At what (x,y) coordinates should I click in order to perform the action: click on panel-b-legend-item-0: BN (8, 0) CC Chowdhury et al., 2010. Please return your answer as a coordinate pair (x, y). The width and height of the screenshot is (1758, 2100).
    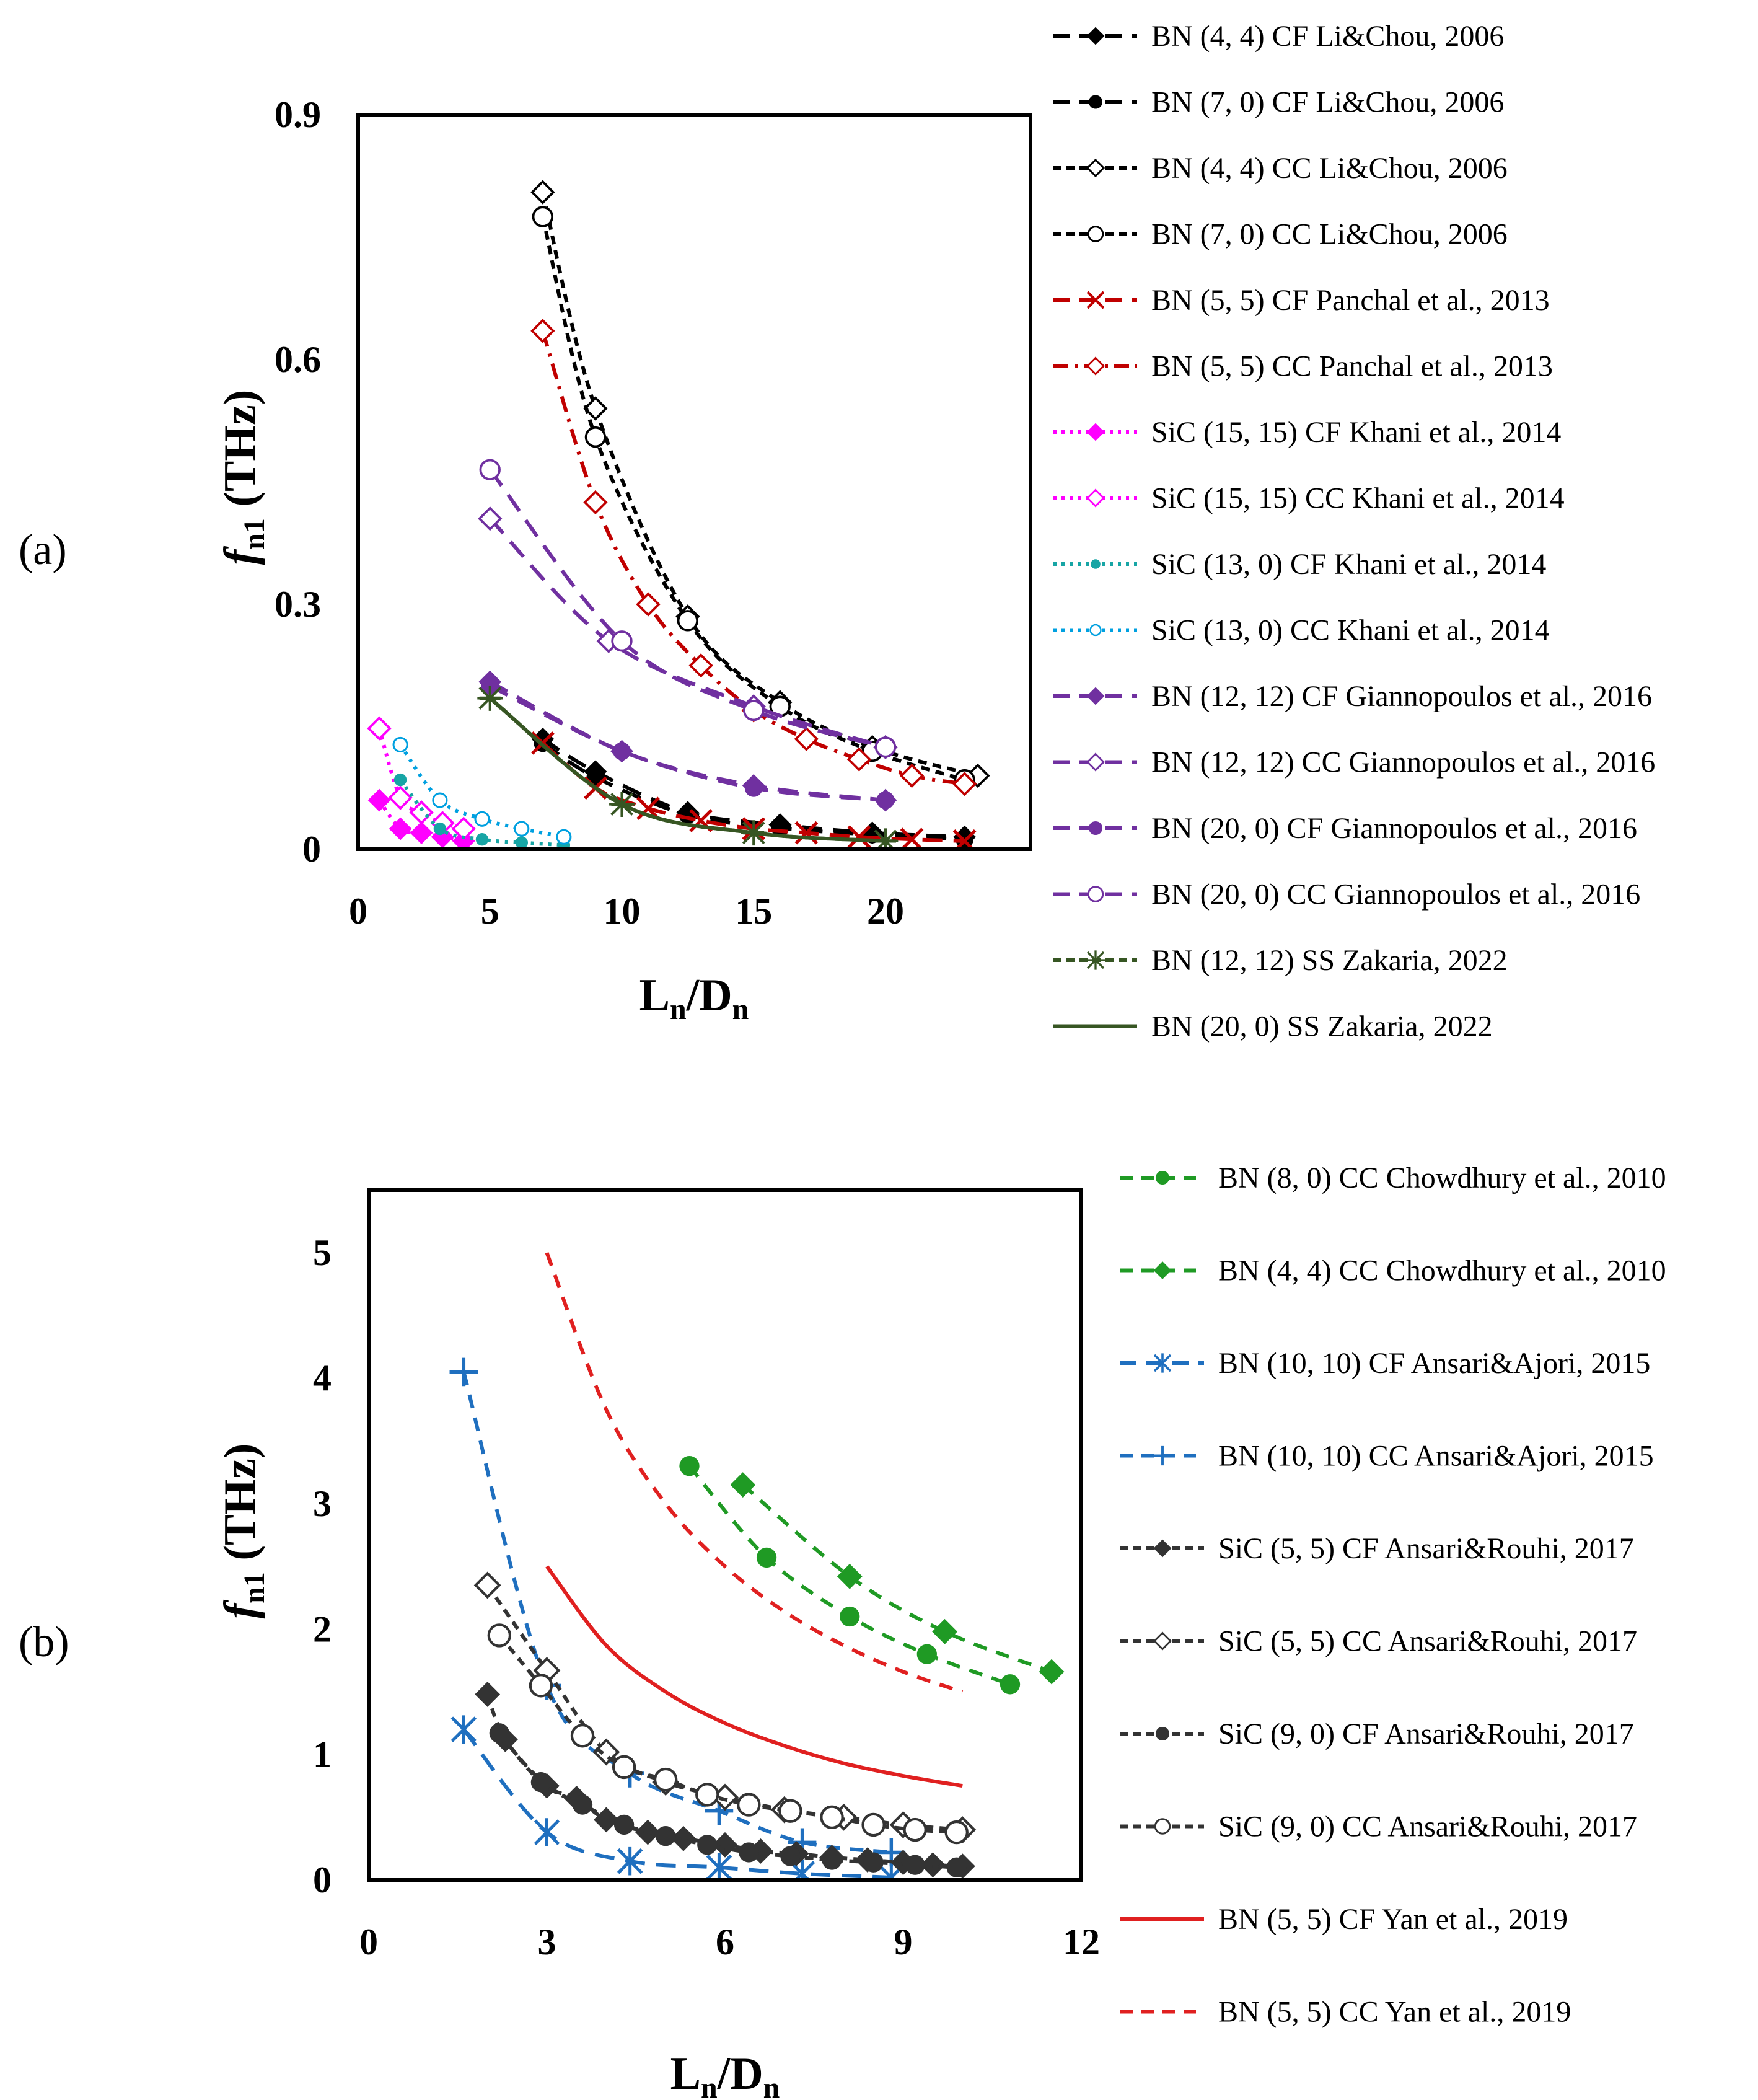
    Looking at the image, I should click on (1393, 1178).